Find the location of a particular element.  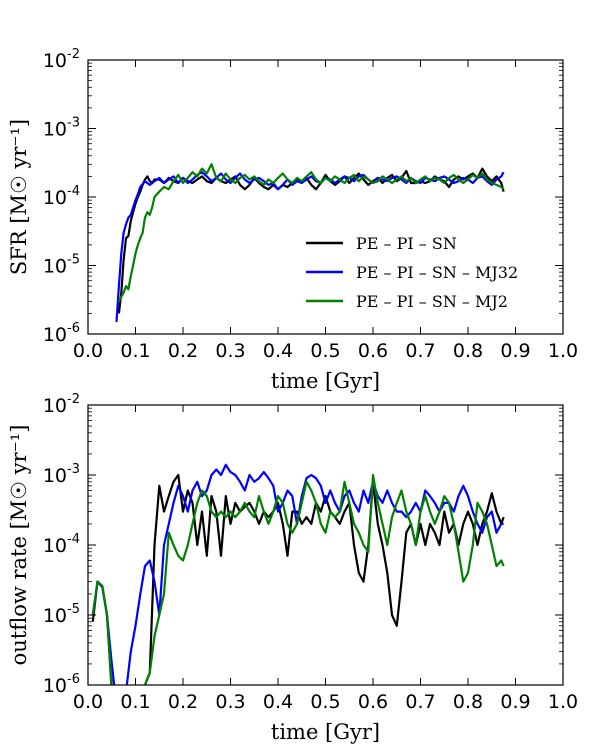

legend-label: PE – PI – SN is located at coordinates (406, 243).